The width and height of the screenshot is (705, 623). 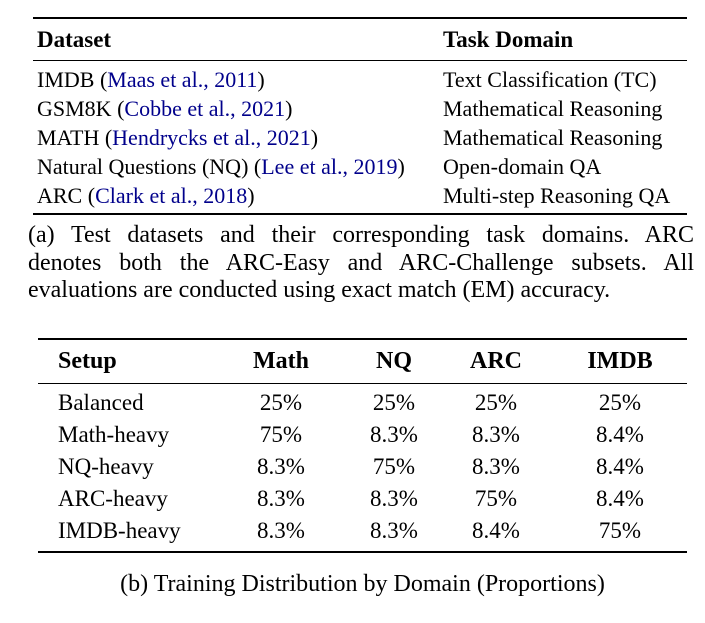 What do you see at coordinates (113, 498) in the screenshot?
I see `setup-cell: ARC-heavy` at bounding box center [113, 498].